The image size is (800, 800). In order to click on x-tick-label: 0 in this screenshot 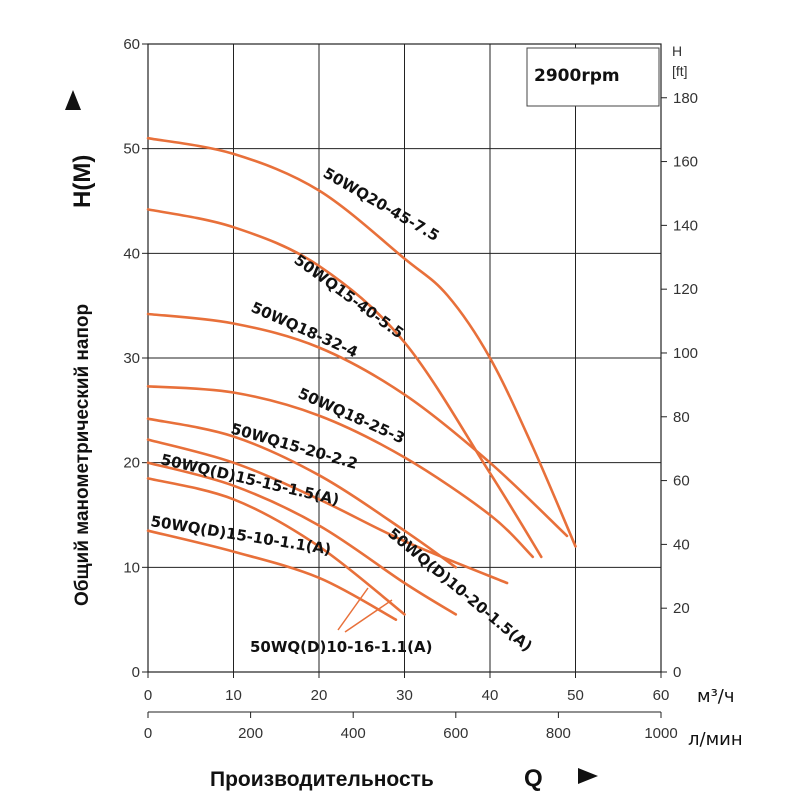, I will do `click(148, 695)`.